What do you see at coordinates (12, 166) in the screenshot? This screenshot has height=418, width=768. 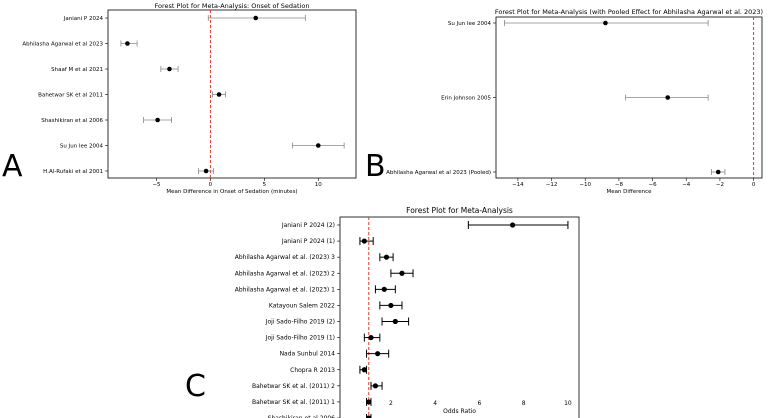 I see `panel-label-a: A` at bounding box center [12, 166].